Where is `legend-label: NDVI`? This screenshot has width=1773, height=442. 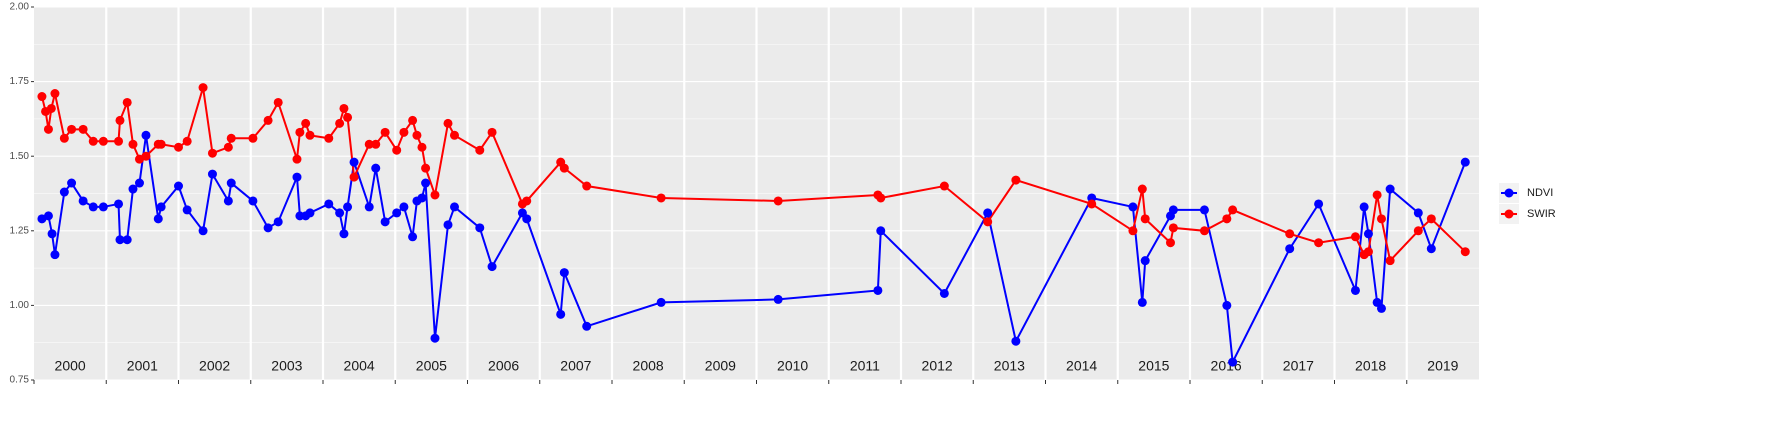
legend-label: NDVI is located at coordinates (1540, 193).